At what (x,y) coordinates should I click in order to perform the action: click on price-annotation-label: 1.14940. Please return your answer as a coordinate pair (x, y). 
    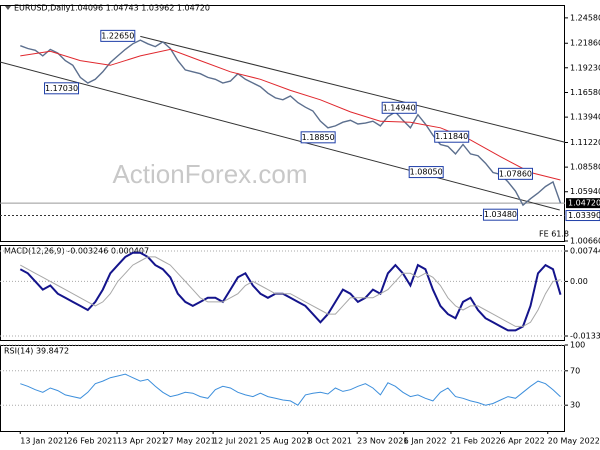
    Looking at the image, I should click on (399, 107).